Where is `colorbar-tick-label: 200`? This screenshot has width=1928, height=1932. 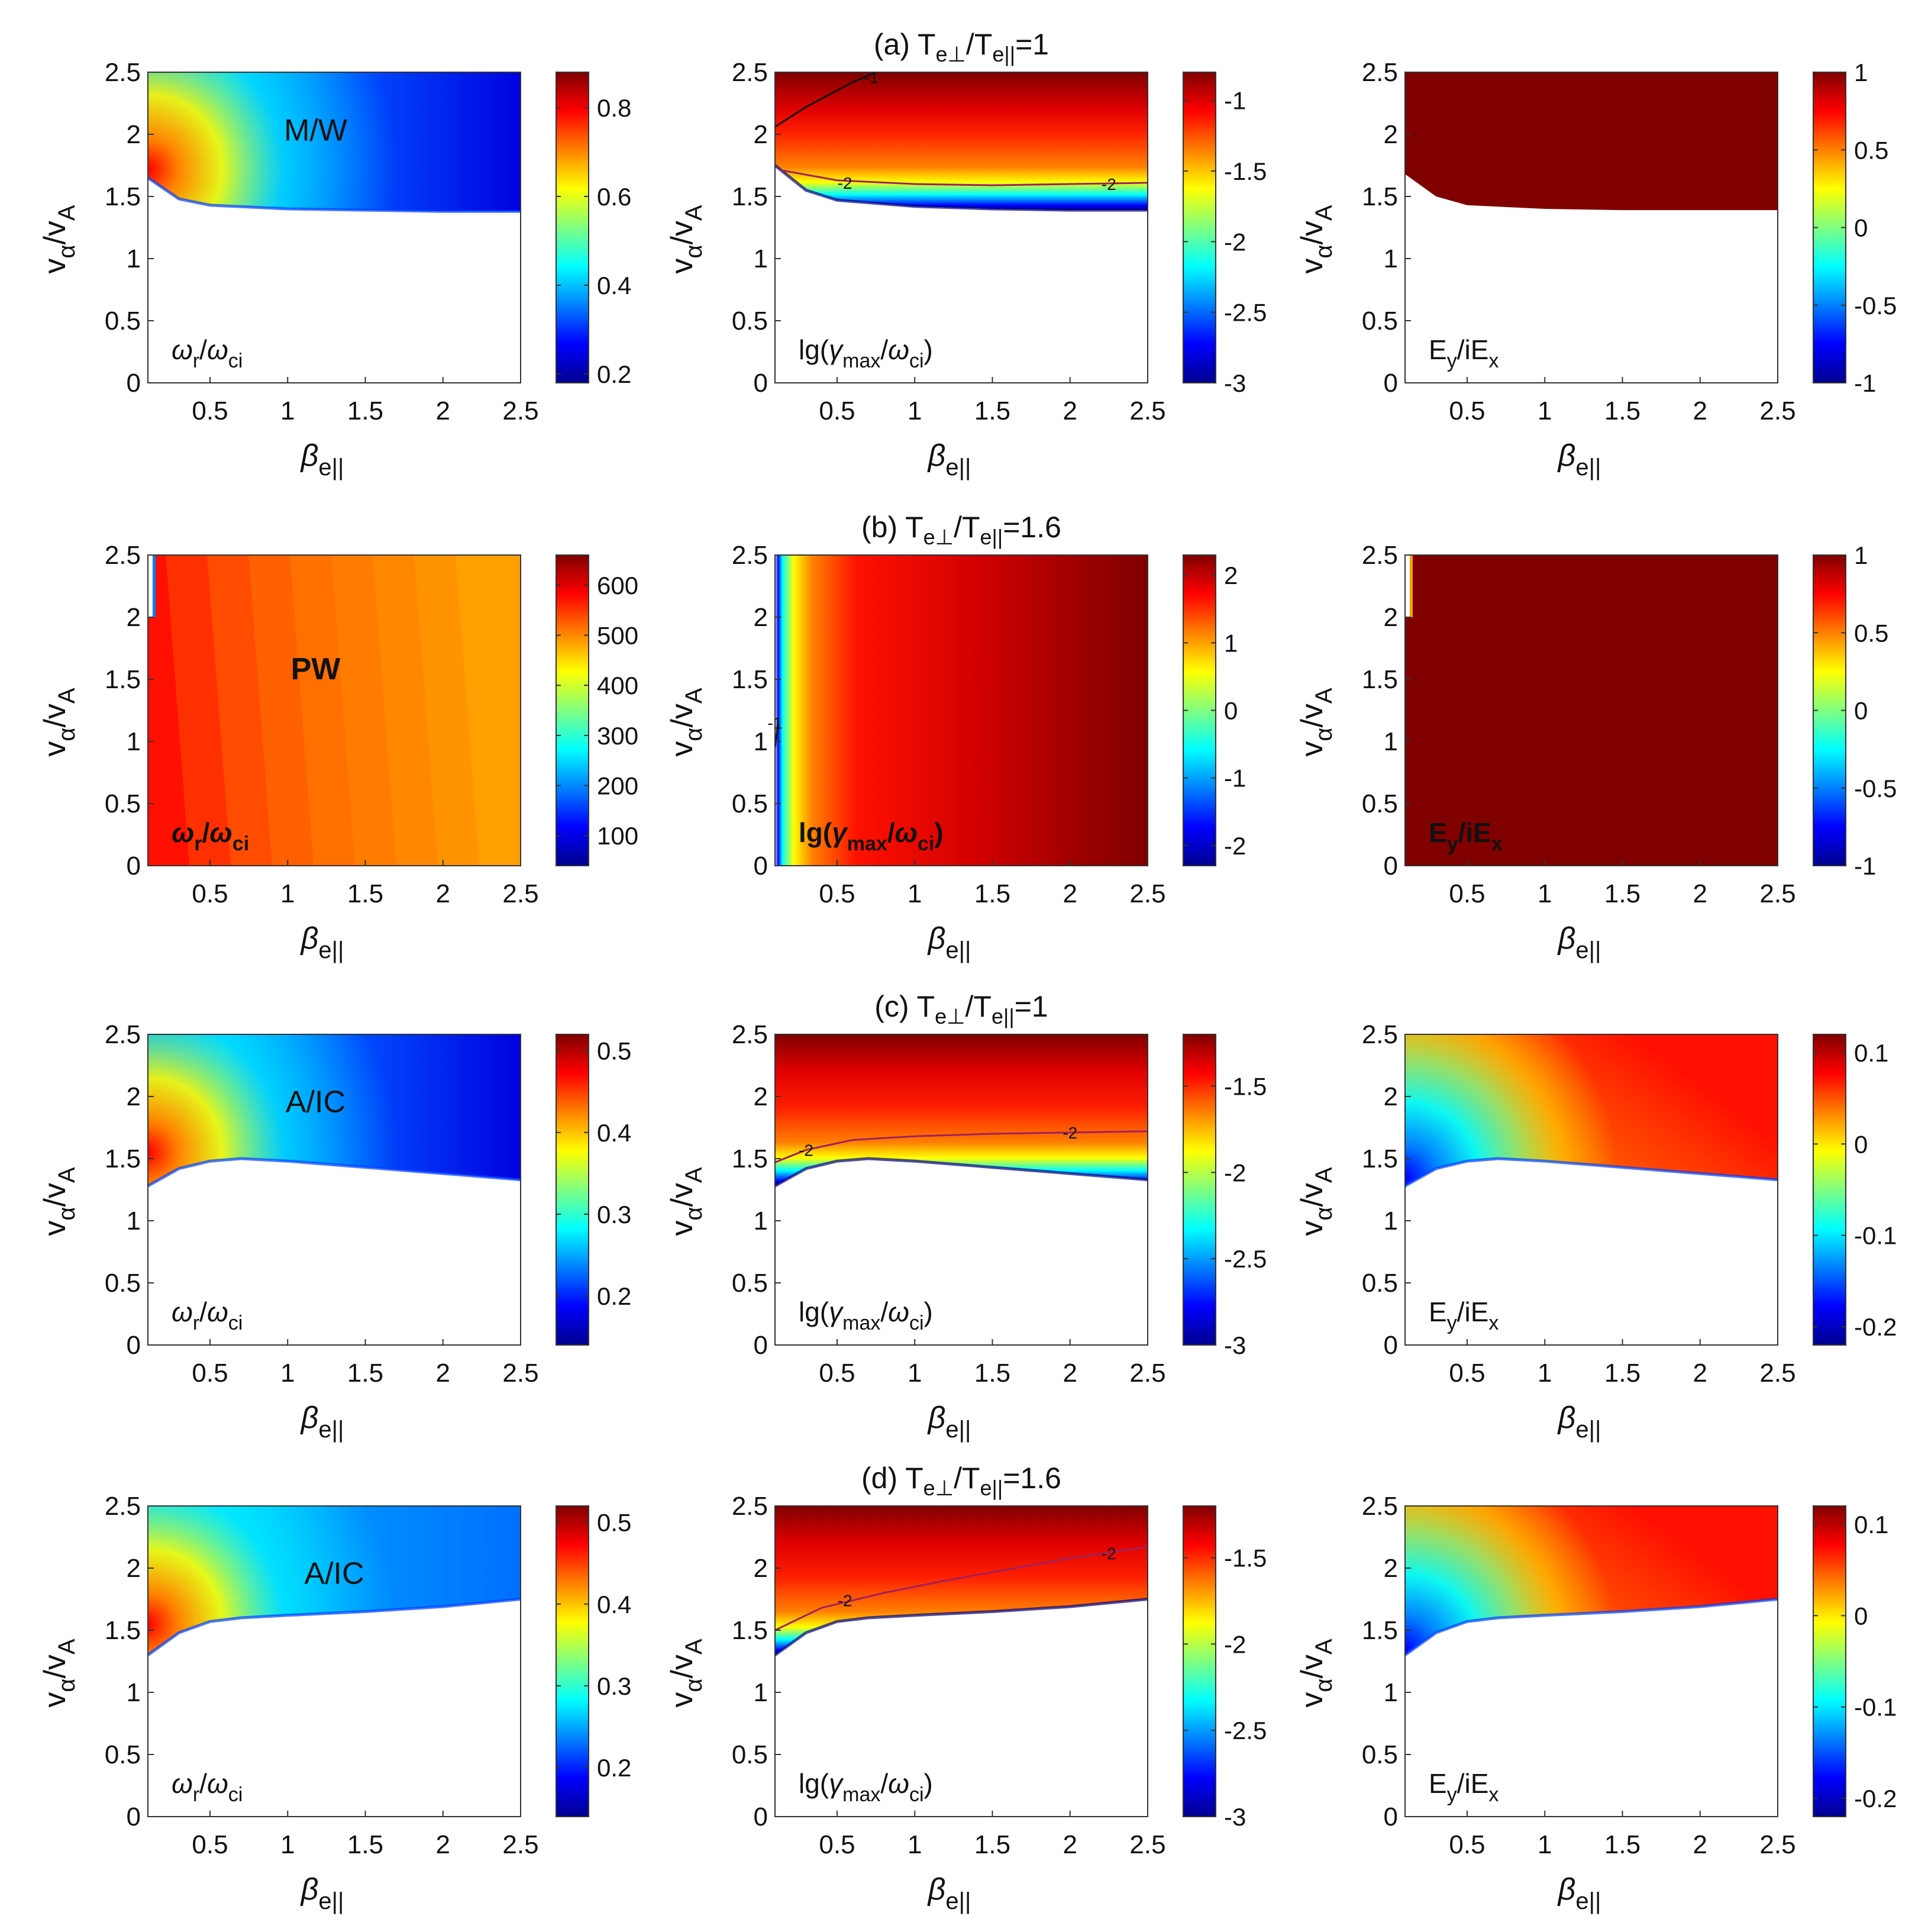 colorbar-tick-label: 200 is located at coordinates (617, 786).